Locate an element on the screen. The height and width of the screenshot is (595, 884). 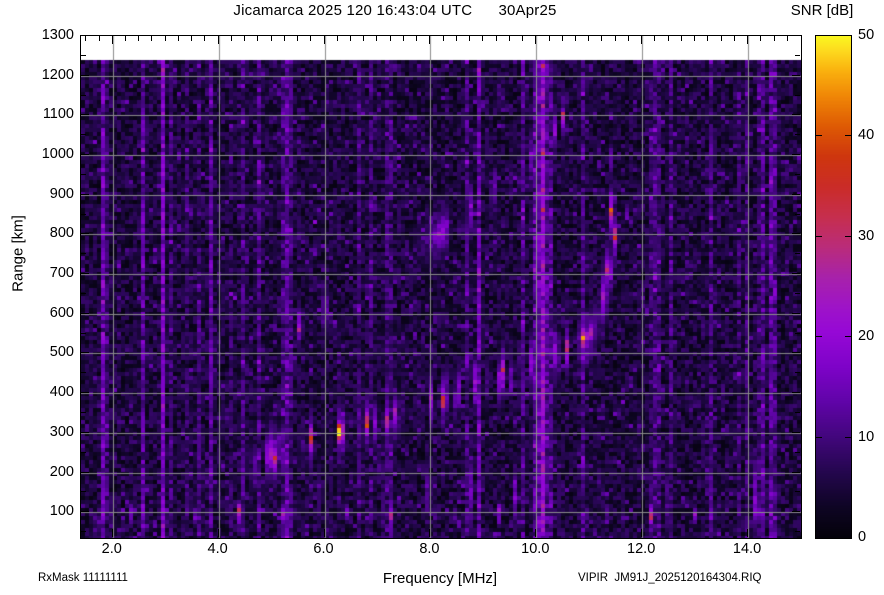
colorbar is located at coordinates (833, 287).